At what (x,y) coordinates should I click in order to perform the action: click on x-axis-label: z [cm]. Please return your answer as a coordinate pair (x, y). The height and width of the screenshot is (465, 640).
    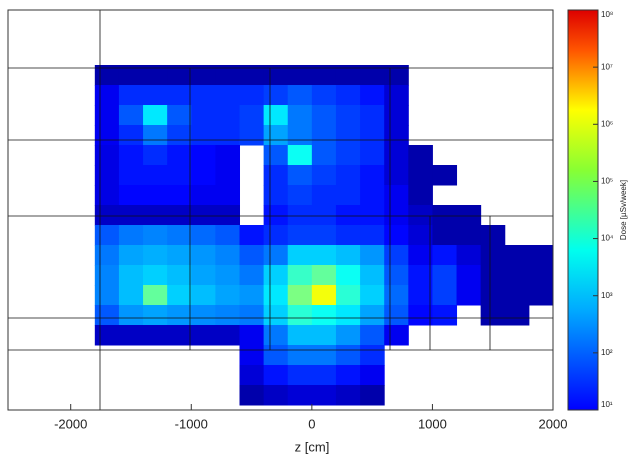
    Looking at the image, I should click on (312, 446).